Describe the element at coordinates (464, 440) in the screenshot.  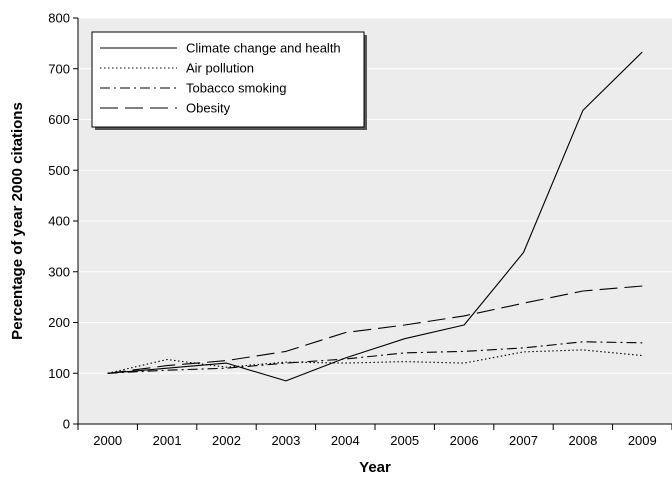
I see `x-tick-label: 2006` at that location.